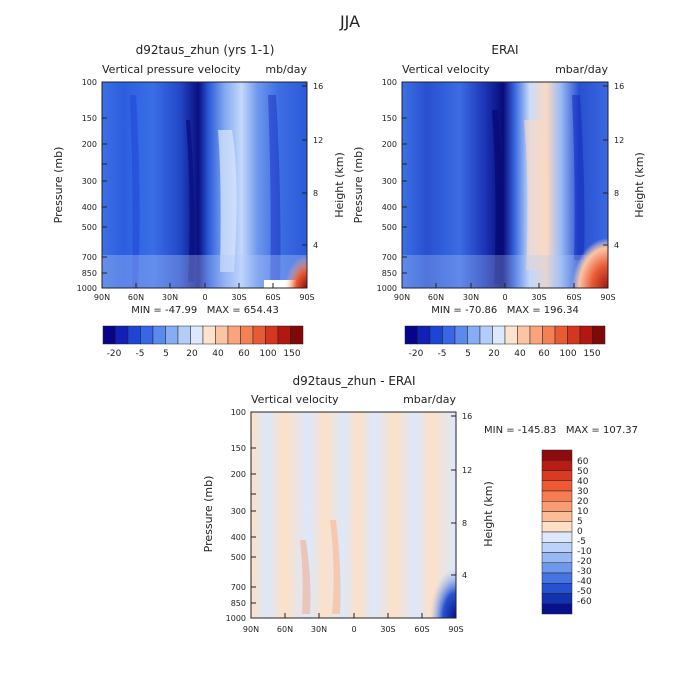 The width and height of the screenshot is (700, 700). What do you see at coordinates (291, 354) in the screenshot?
I see `colorbar-label: 150` at bounding box center [291, 354].